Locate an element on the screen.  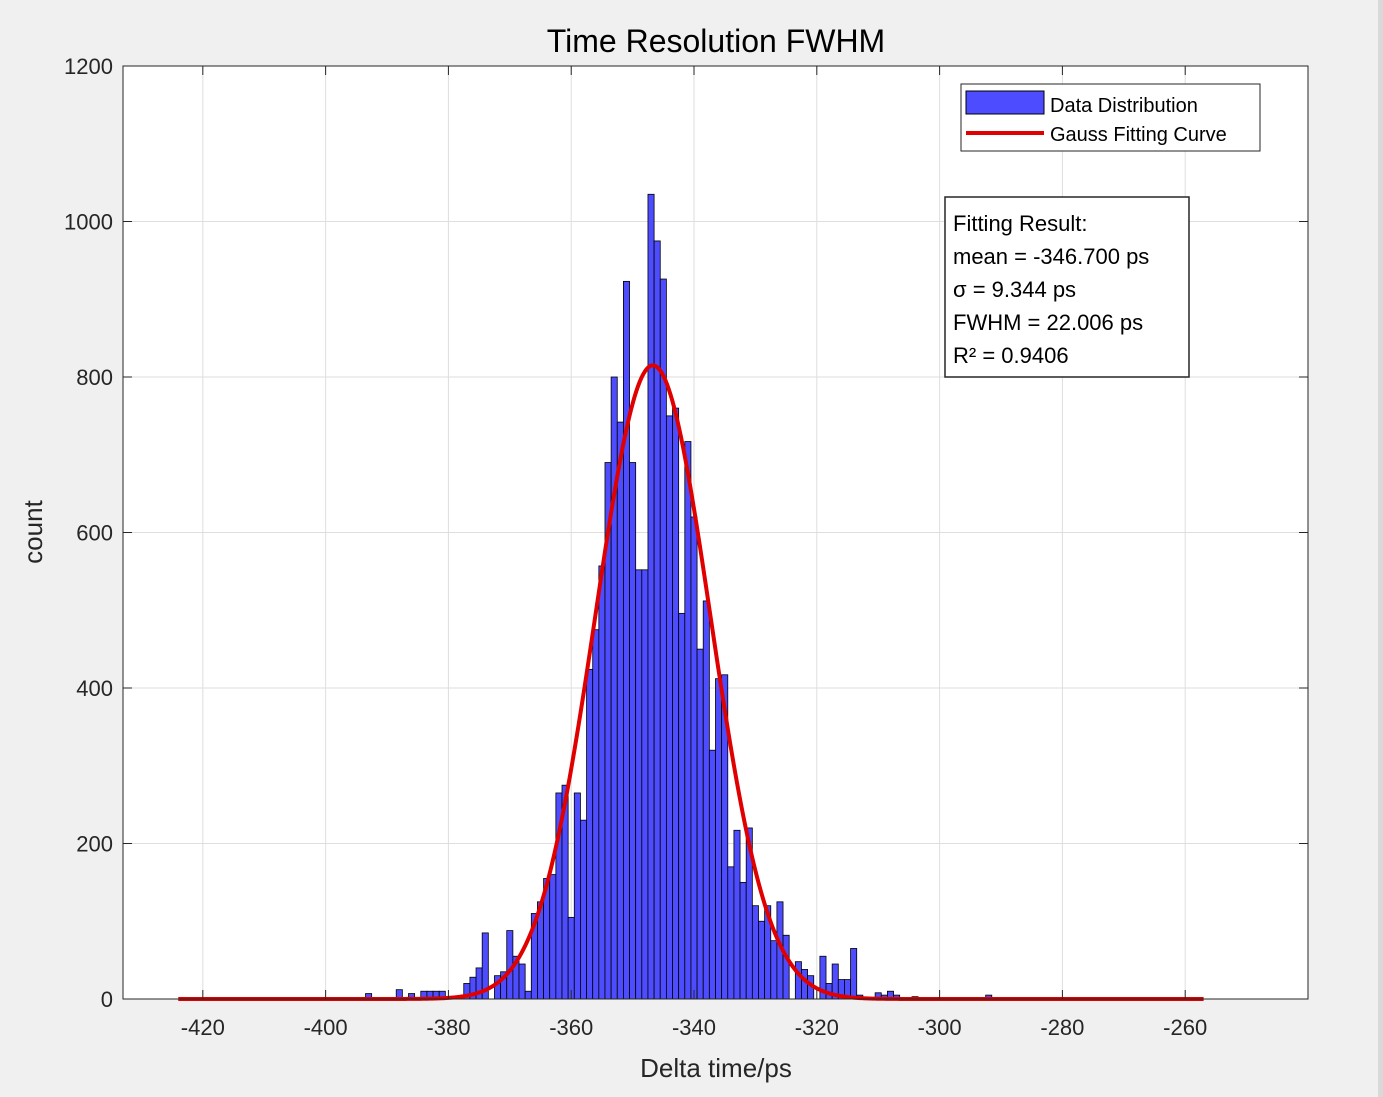
y-tick-label: 200 is located at coordinates (94, 844).